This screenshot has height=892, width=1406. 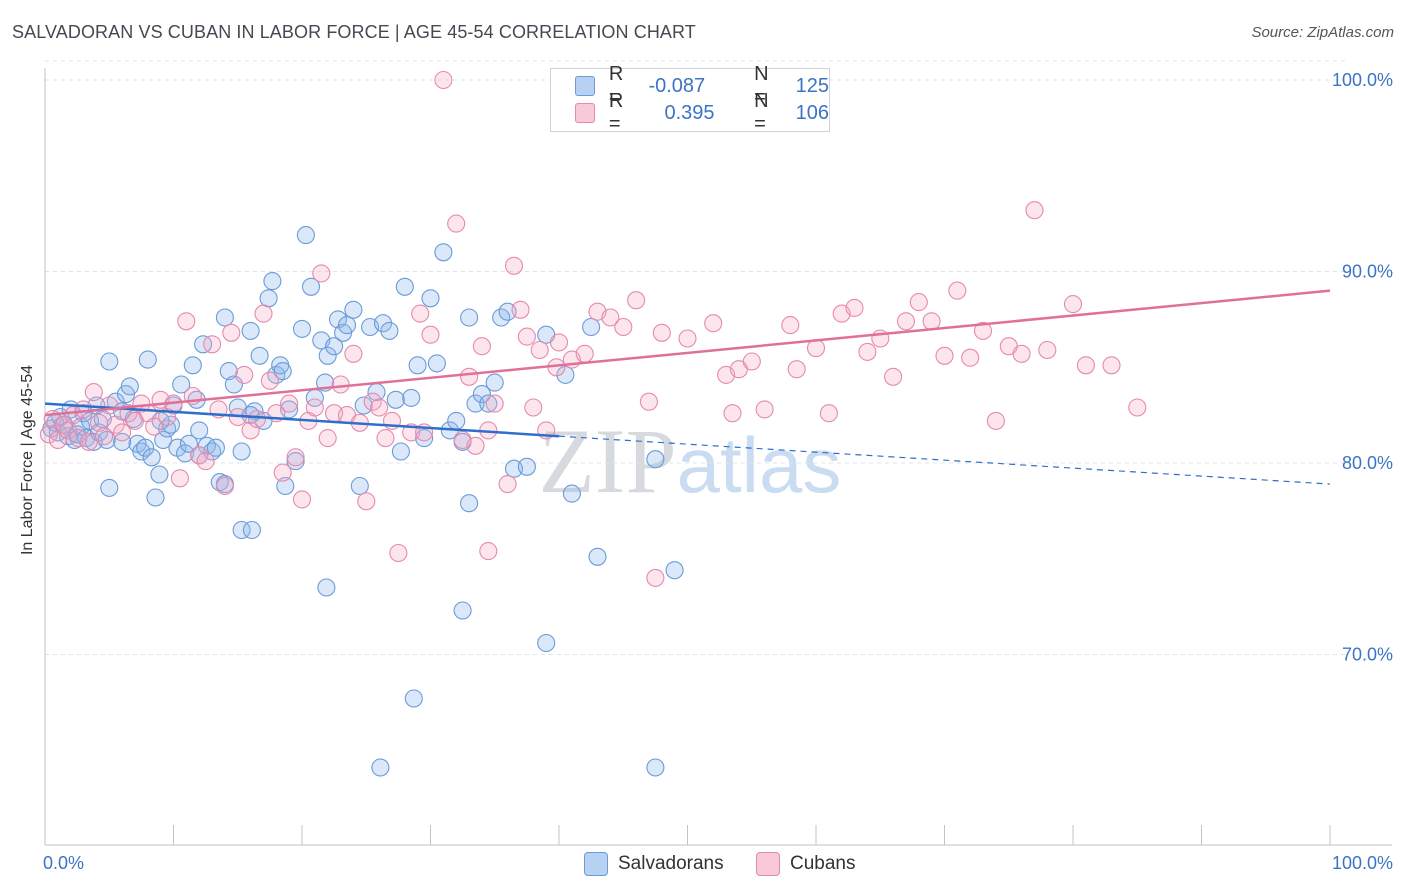 I want to click on cubans-legend-swatch, so click(x=768, y=864).